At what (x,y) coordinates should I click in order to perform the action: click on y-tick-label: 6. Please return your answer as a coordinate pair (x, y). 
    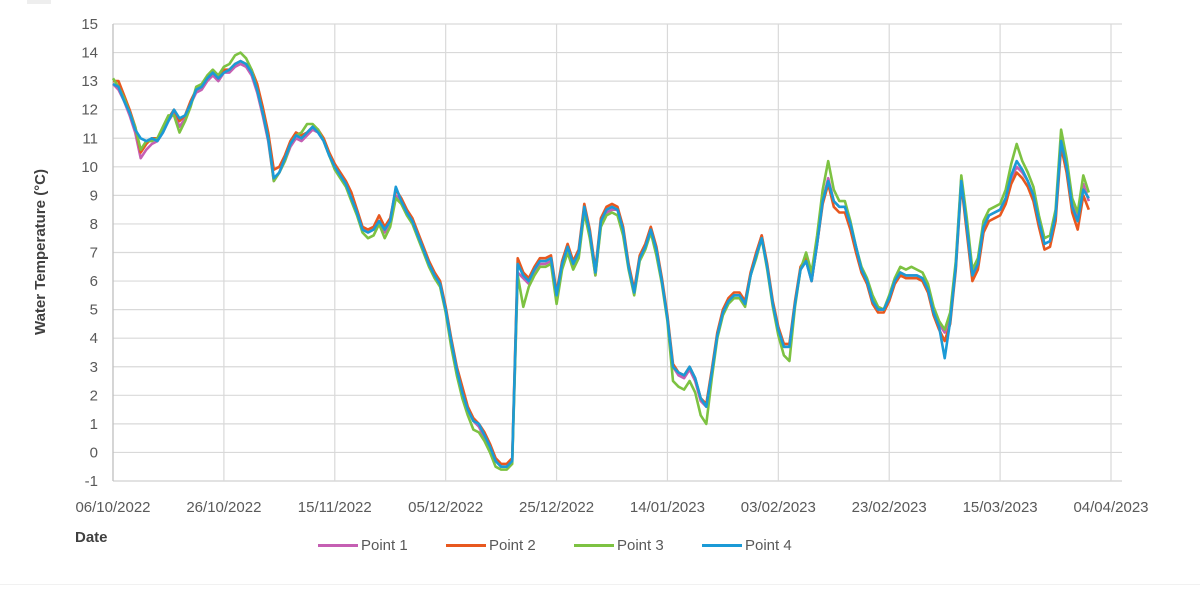
    Looking at the image, I should click on (94, 281).